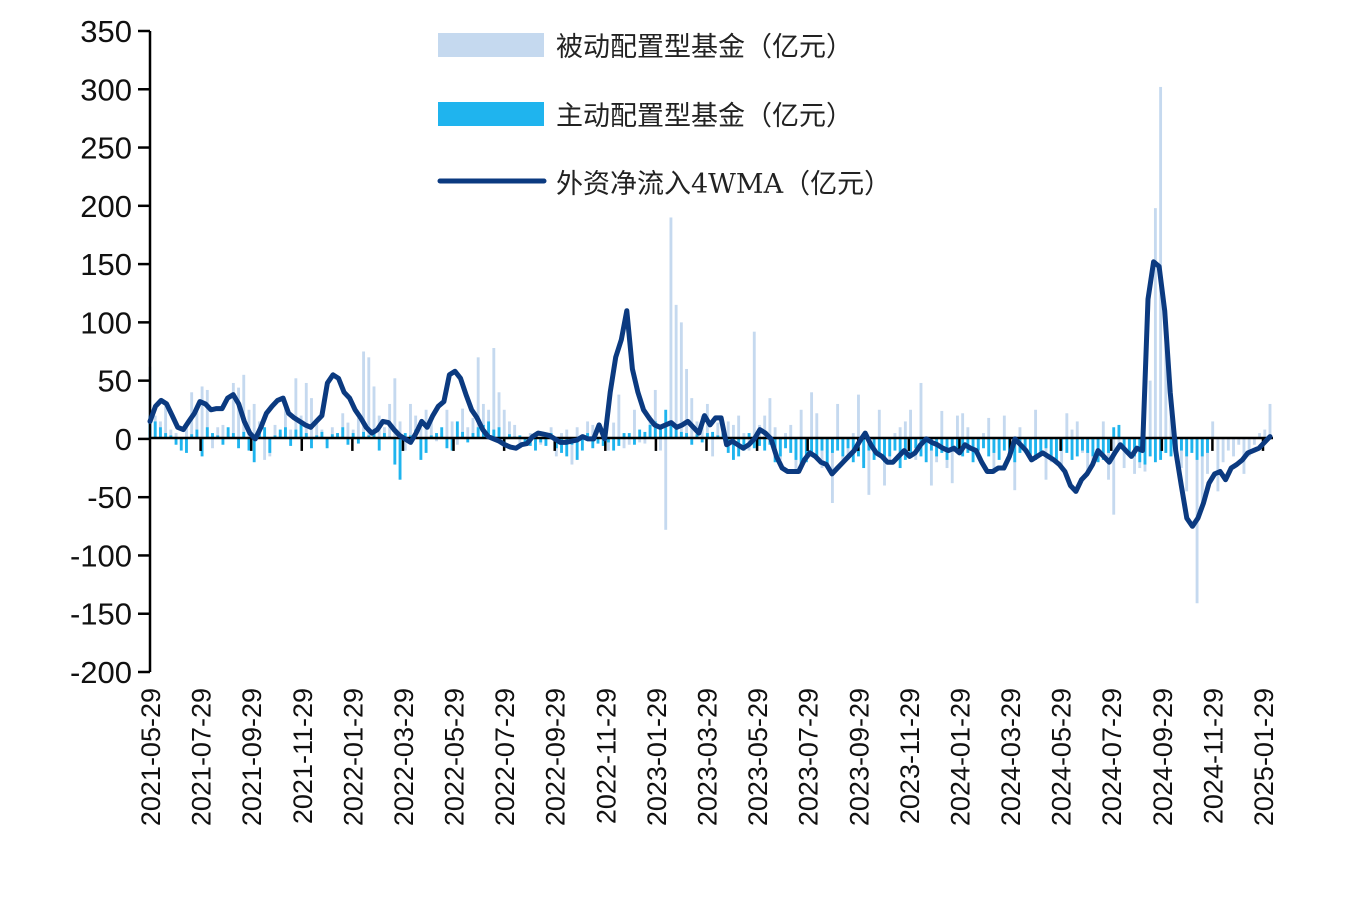  I want to click on x-tick-label: 2023-03-29, so click(708, 757).